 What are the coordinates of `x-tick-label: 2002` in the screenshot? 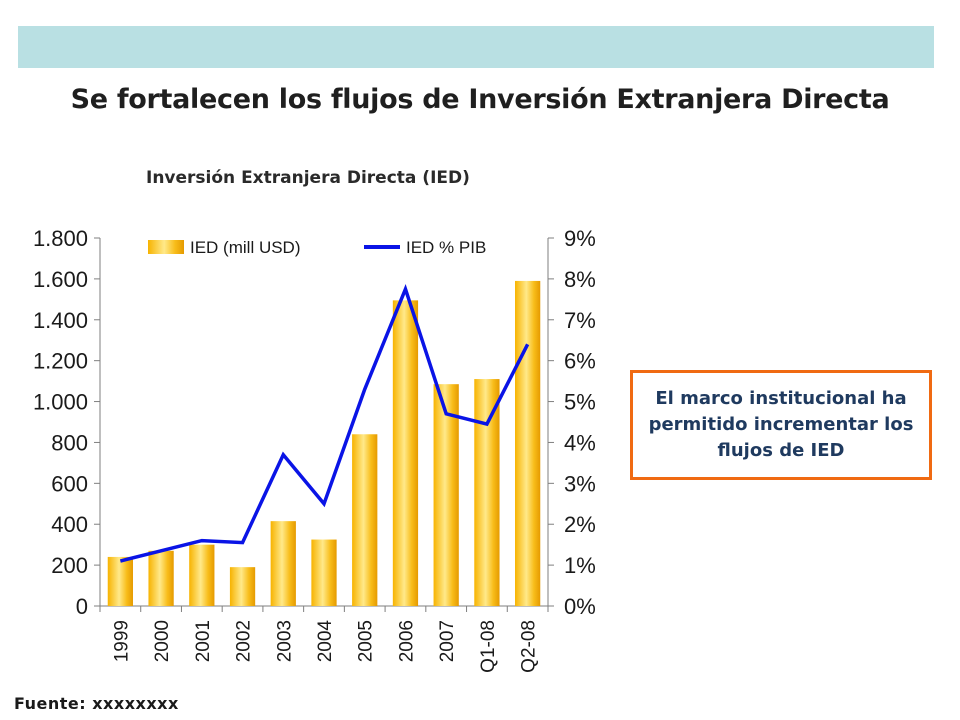 It's located at (244, 641).